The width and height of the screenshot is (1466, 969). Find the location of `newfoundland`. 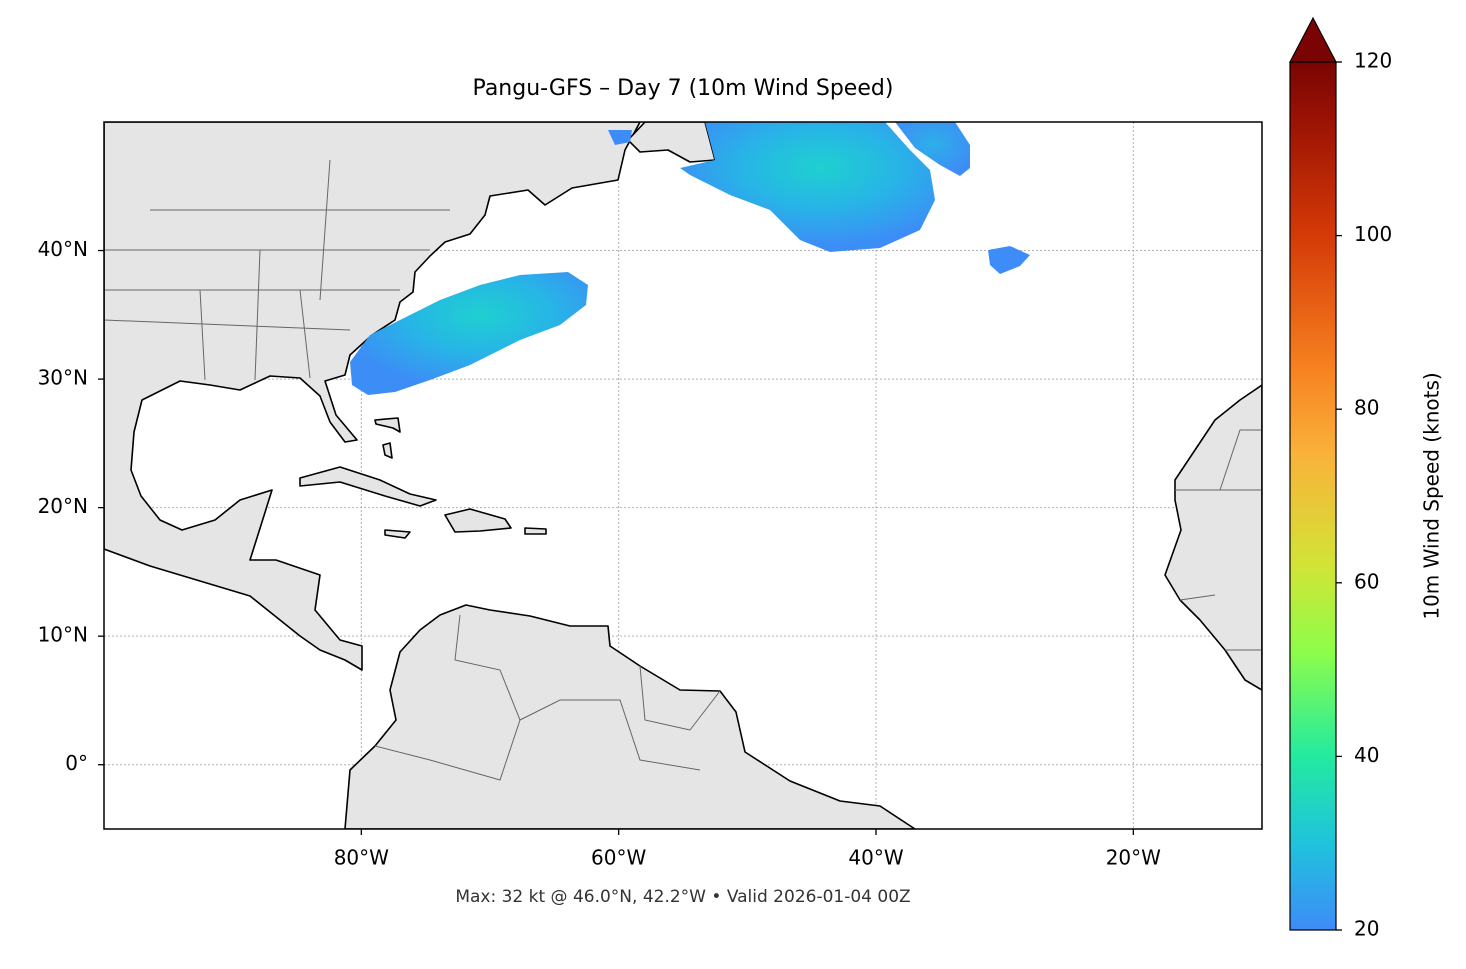

newfoundland is located at coordinates (671, 142).